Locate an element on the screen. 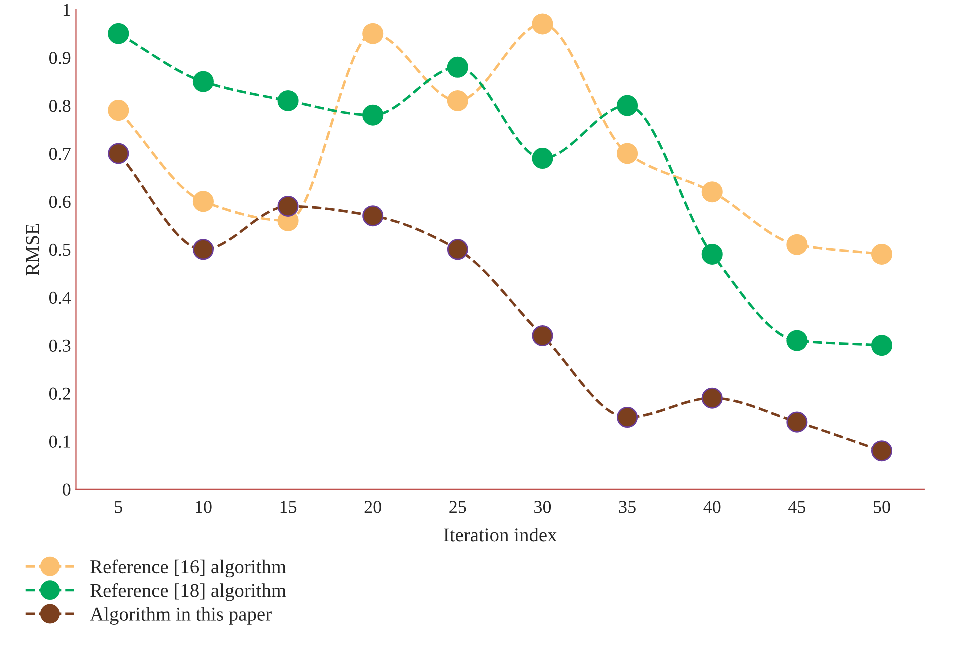 This screenshot has width=953, height=657. x-tick-label: 15 is located at coordinates (288, 507).